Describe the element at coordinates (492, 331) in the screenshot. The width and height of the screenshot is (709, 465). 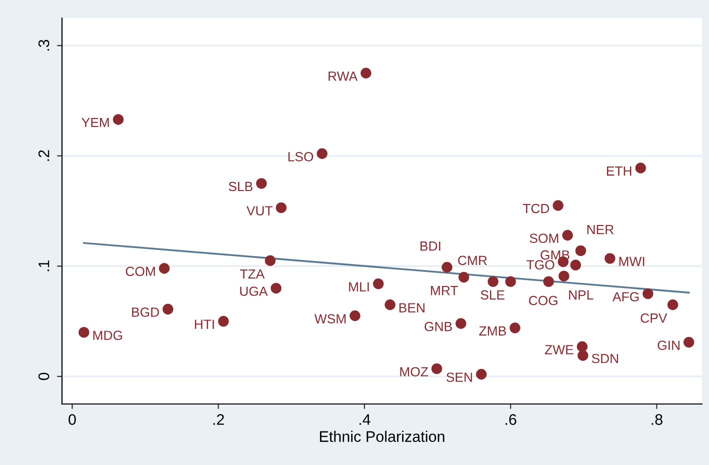
I see `annotation: ZMB` at that location.